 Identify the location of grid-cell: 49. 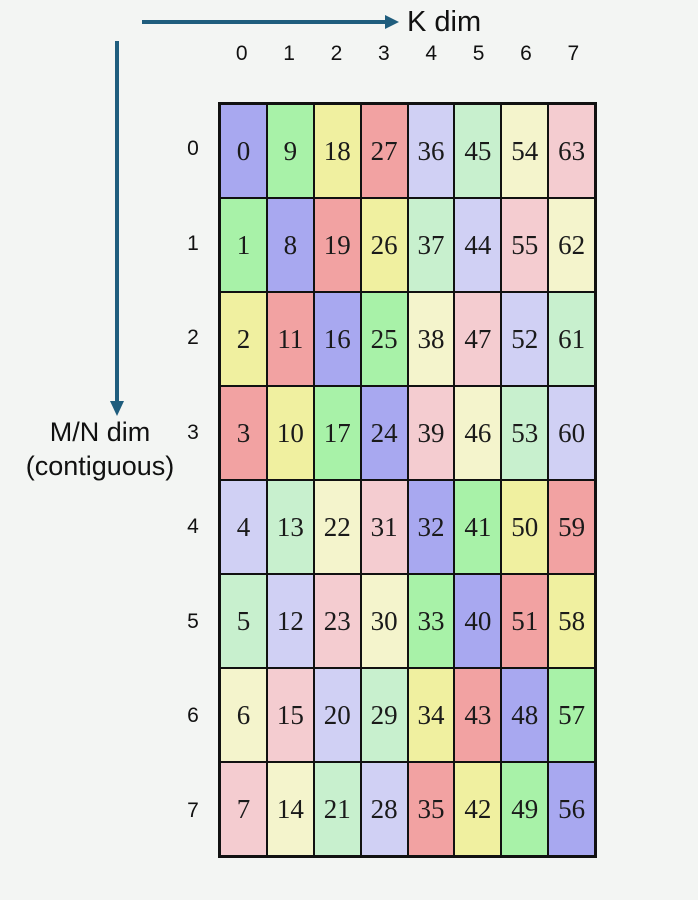
(525, 809).